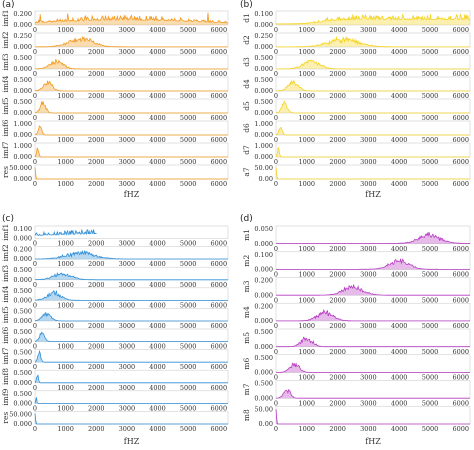 Image resolution: width=474 pixels, height=450 pixels. I want to click on ytick-label-top: 0.200, so click(263, 306).